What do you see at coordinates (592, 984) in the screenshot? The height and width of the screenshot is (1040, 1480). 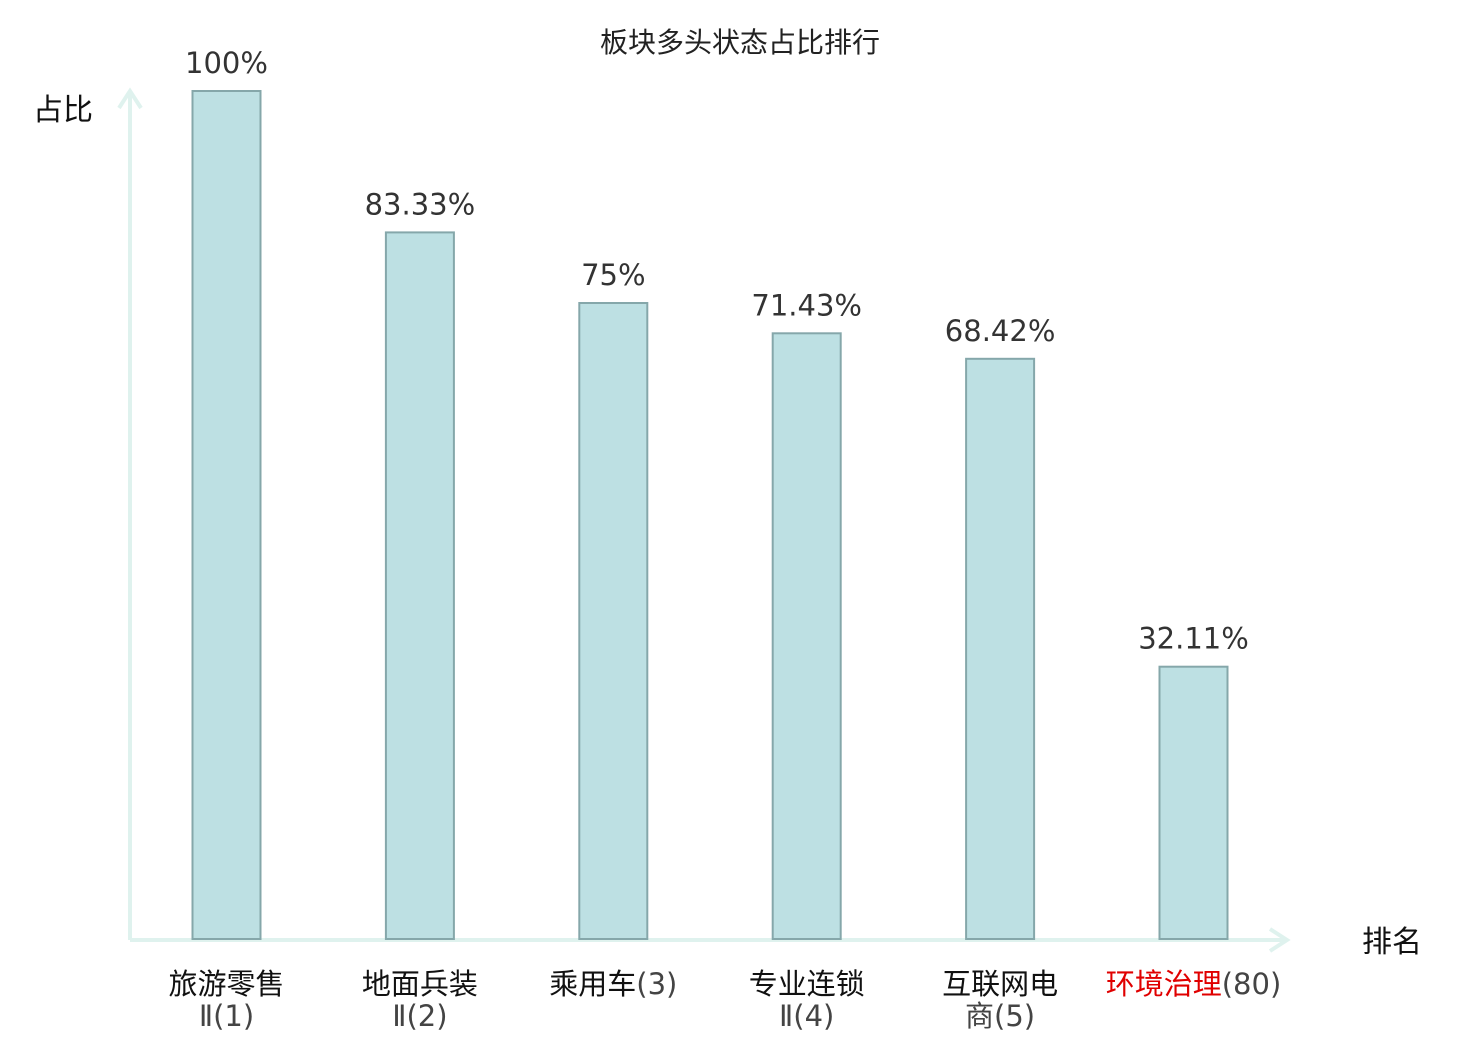 I see `category-name: 乘用车` at bounding box center [592, 984].